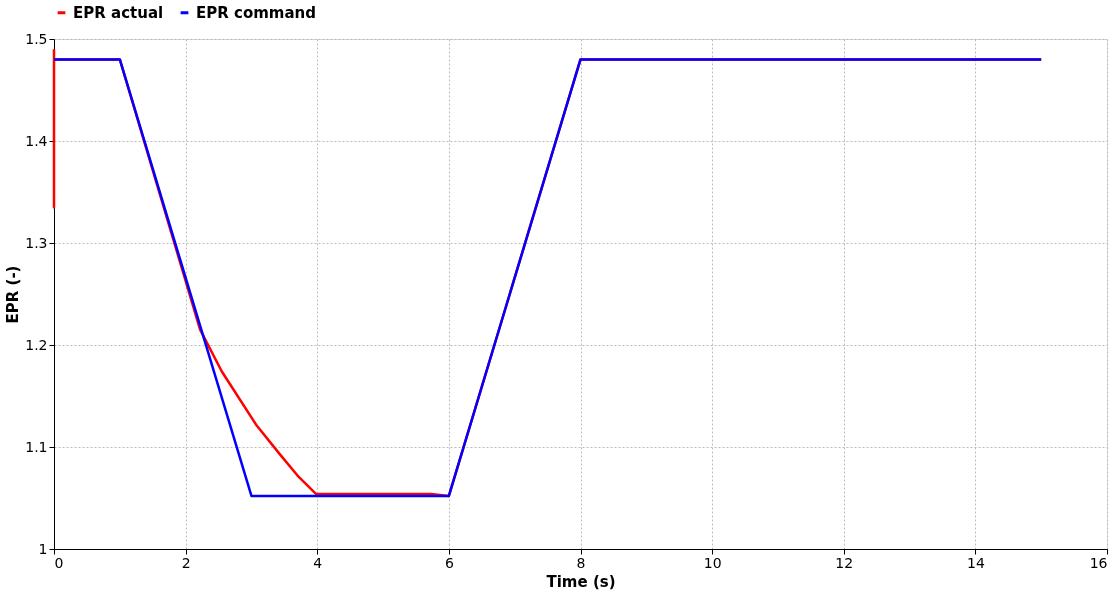 This screenshot has height=594, width=1113. I want to click on legend-label: EPR actual, so click(118, 12).